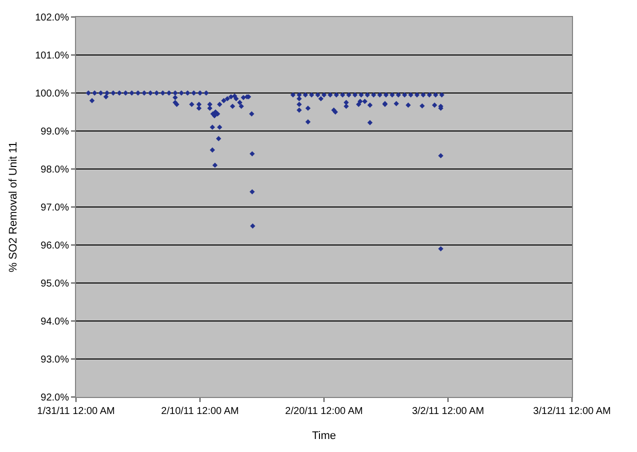 The image size is (637, 452). Describe the element at coordinates (52, 56) in the screenshot. I see `y-tick-label: 101.0%` at that location.